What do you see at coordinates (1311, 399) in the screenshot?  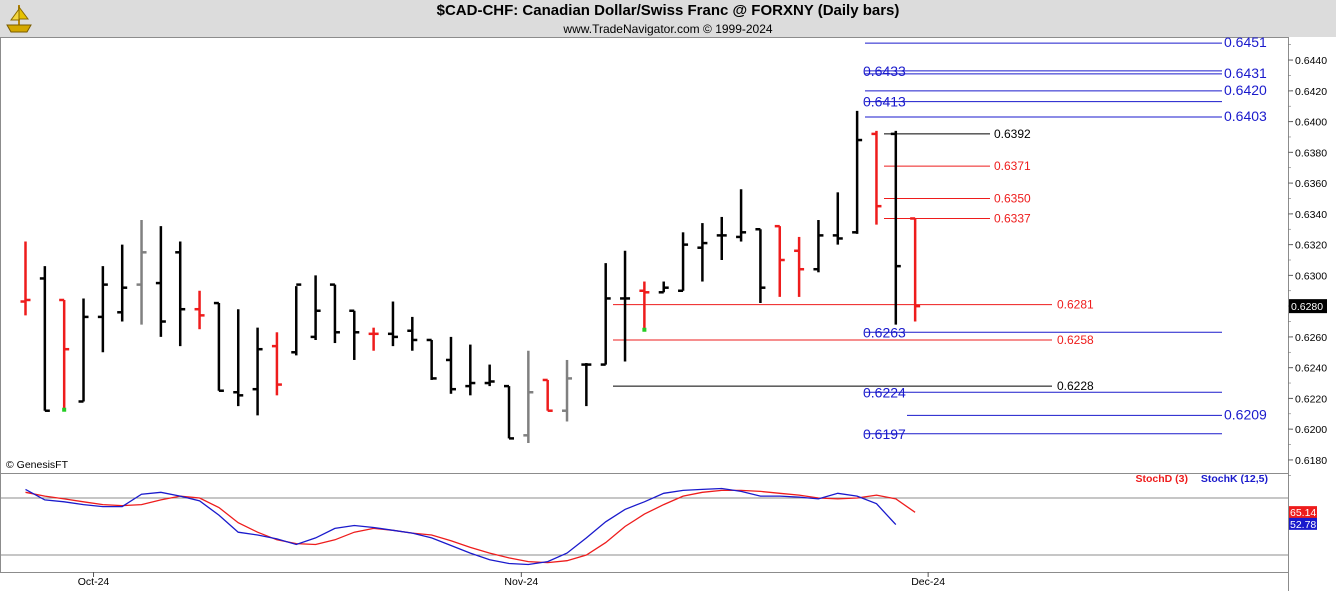 I see `y-tick-label: 0.6220` at bounding box center [1311, 399].